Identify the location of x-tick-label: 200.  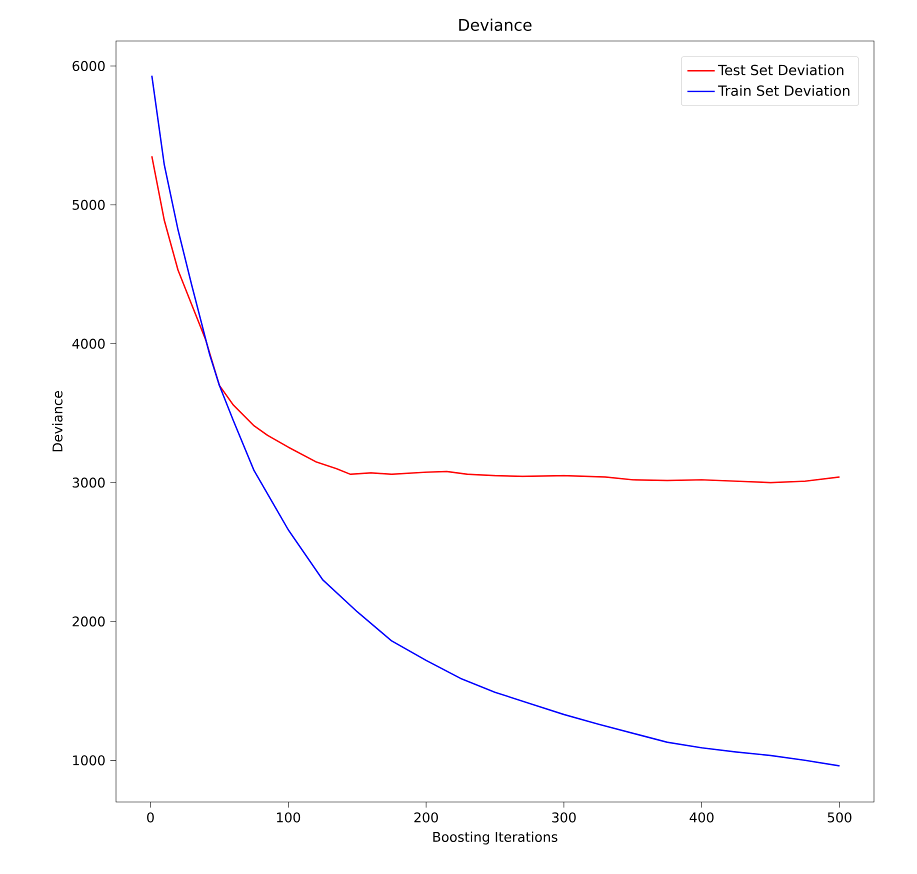
(426, 817).